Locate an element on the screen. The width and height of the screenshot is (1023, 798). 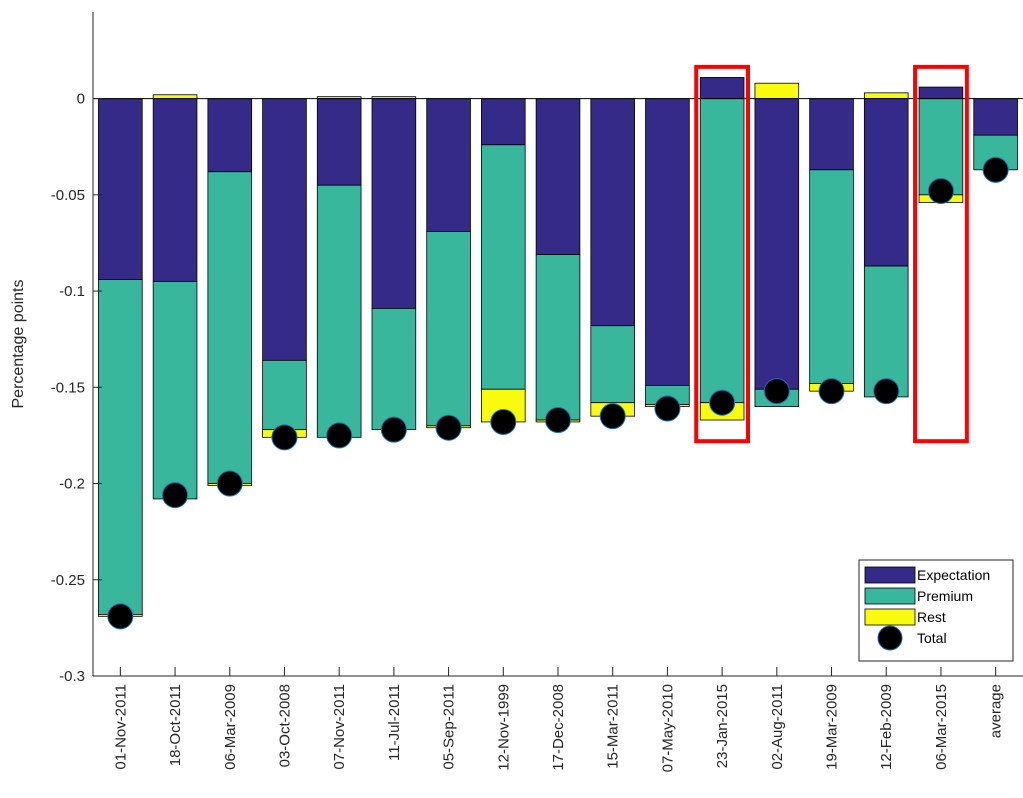
x-tick-label-3: 03-Oct-2008 is located at coordinates (284, 725).